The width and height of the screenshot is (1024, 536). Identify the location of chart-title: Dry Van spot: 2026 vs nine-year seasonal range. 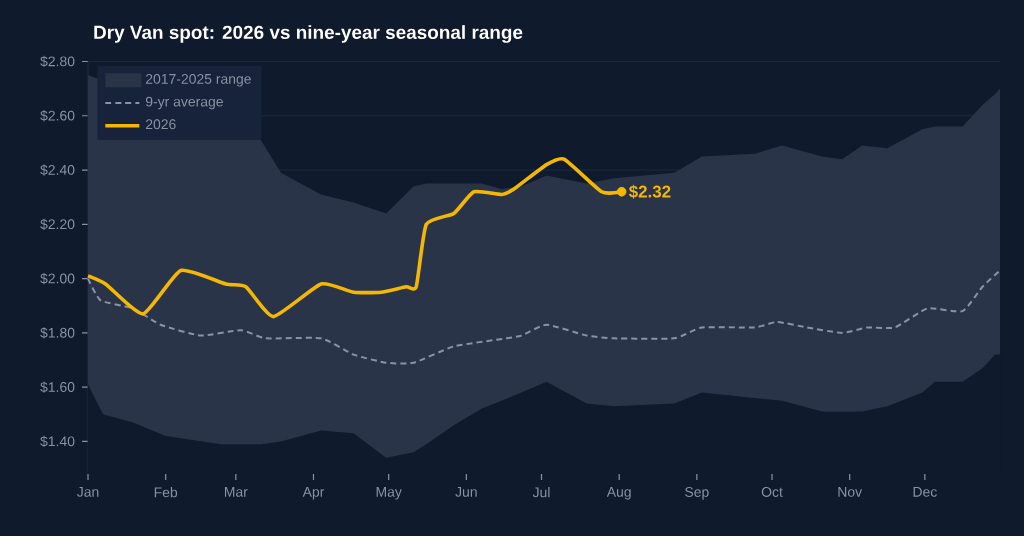
(308, 34).